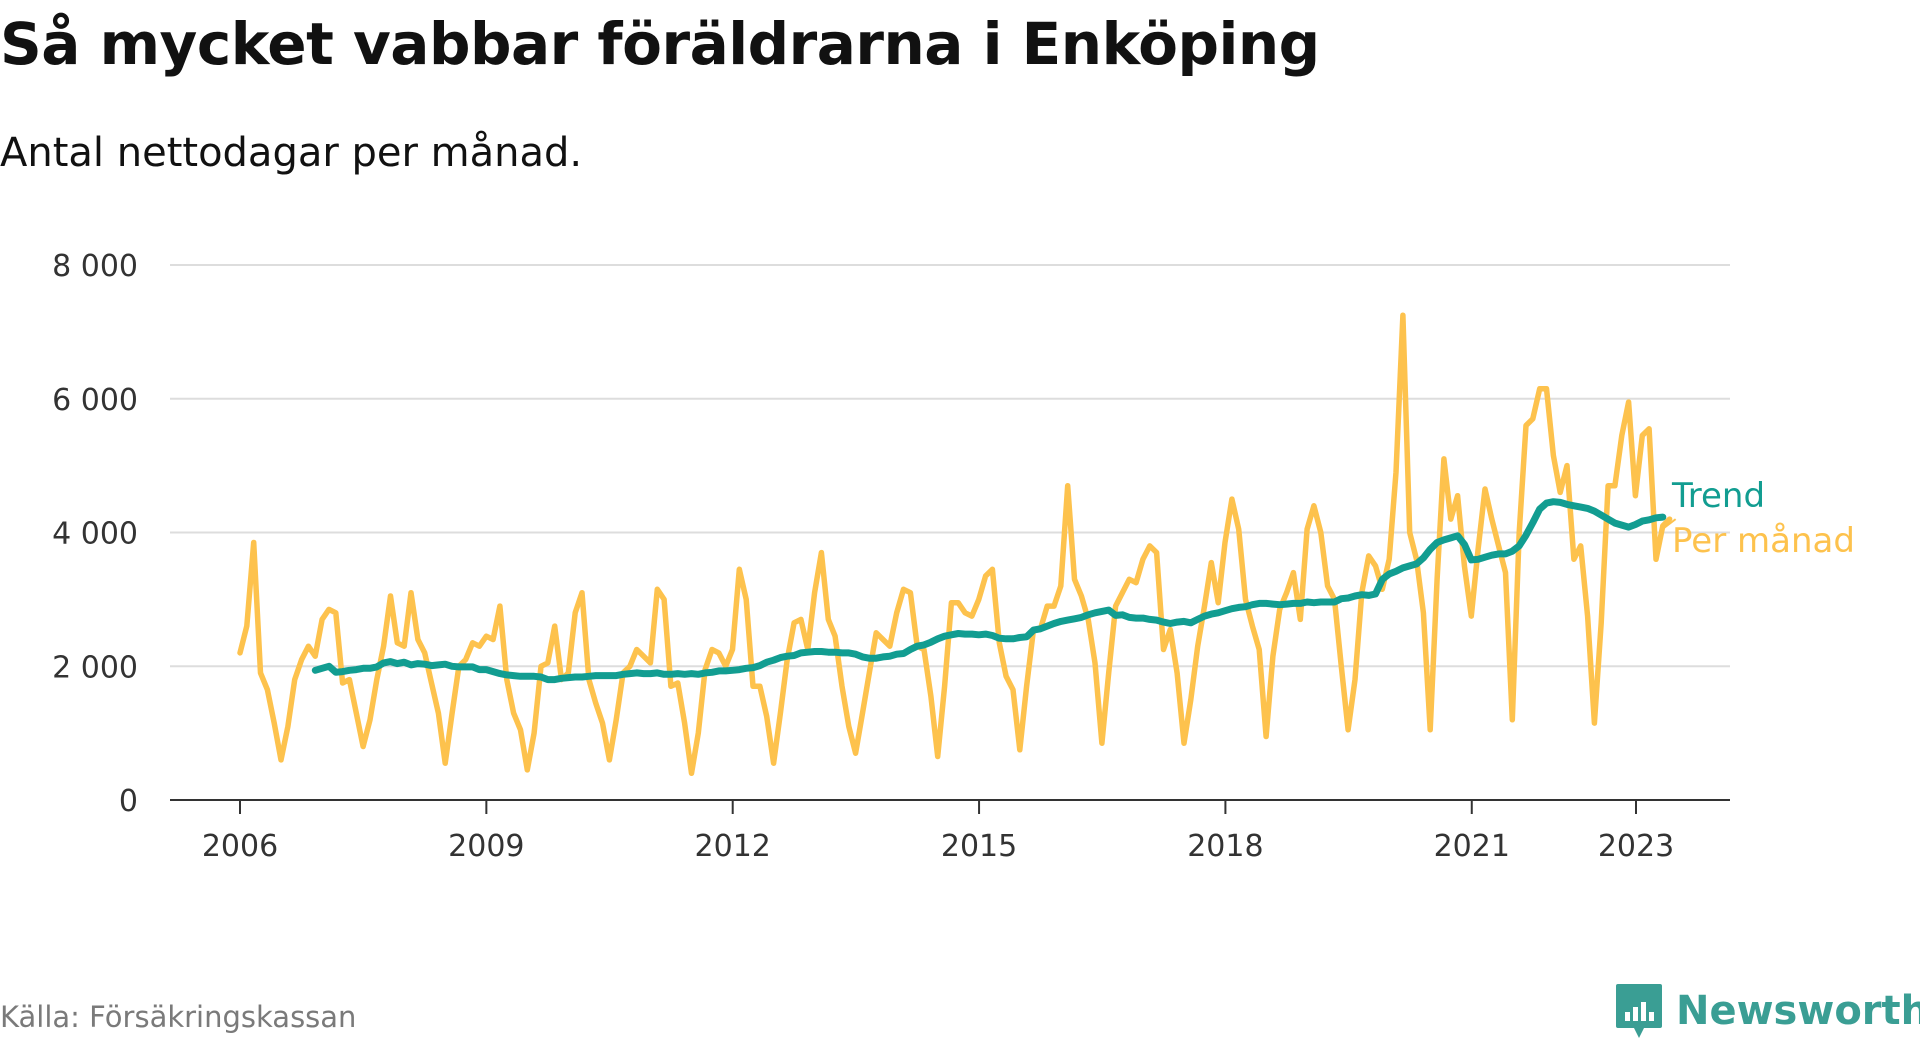 This screenshot has width=1920, height=1040. I want to click on series-label-per-manad: Per månad, so click(1763, 541).